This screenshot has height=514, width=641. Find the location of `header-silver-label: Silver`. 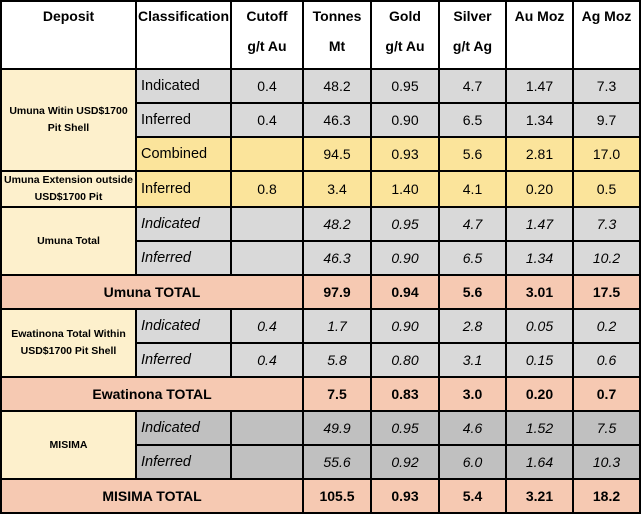

header-silver-label: Silver is located at coordinates (472, 16).